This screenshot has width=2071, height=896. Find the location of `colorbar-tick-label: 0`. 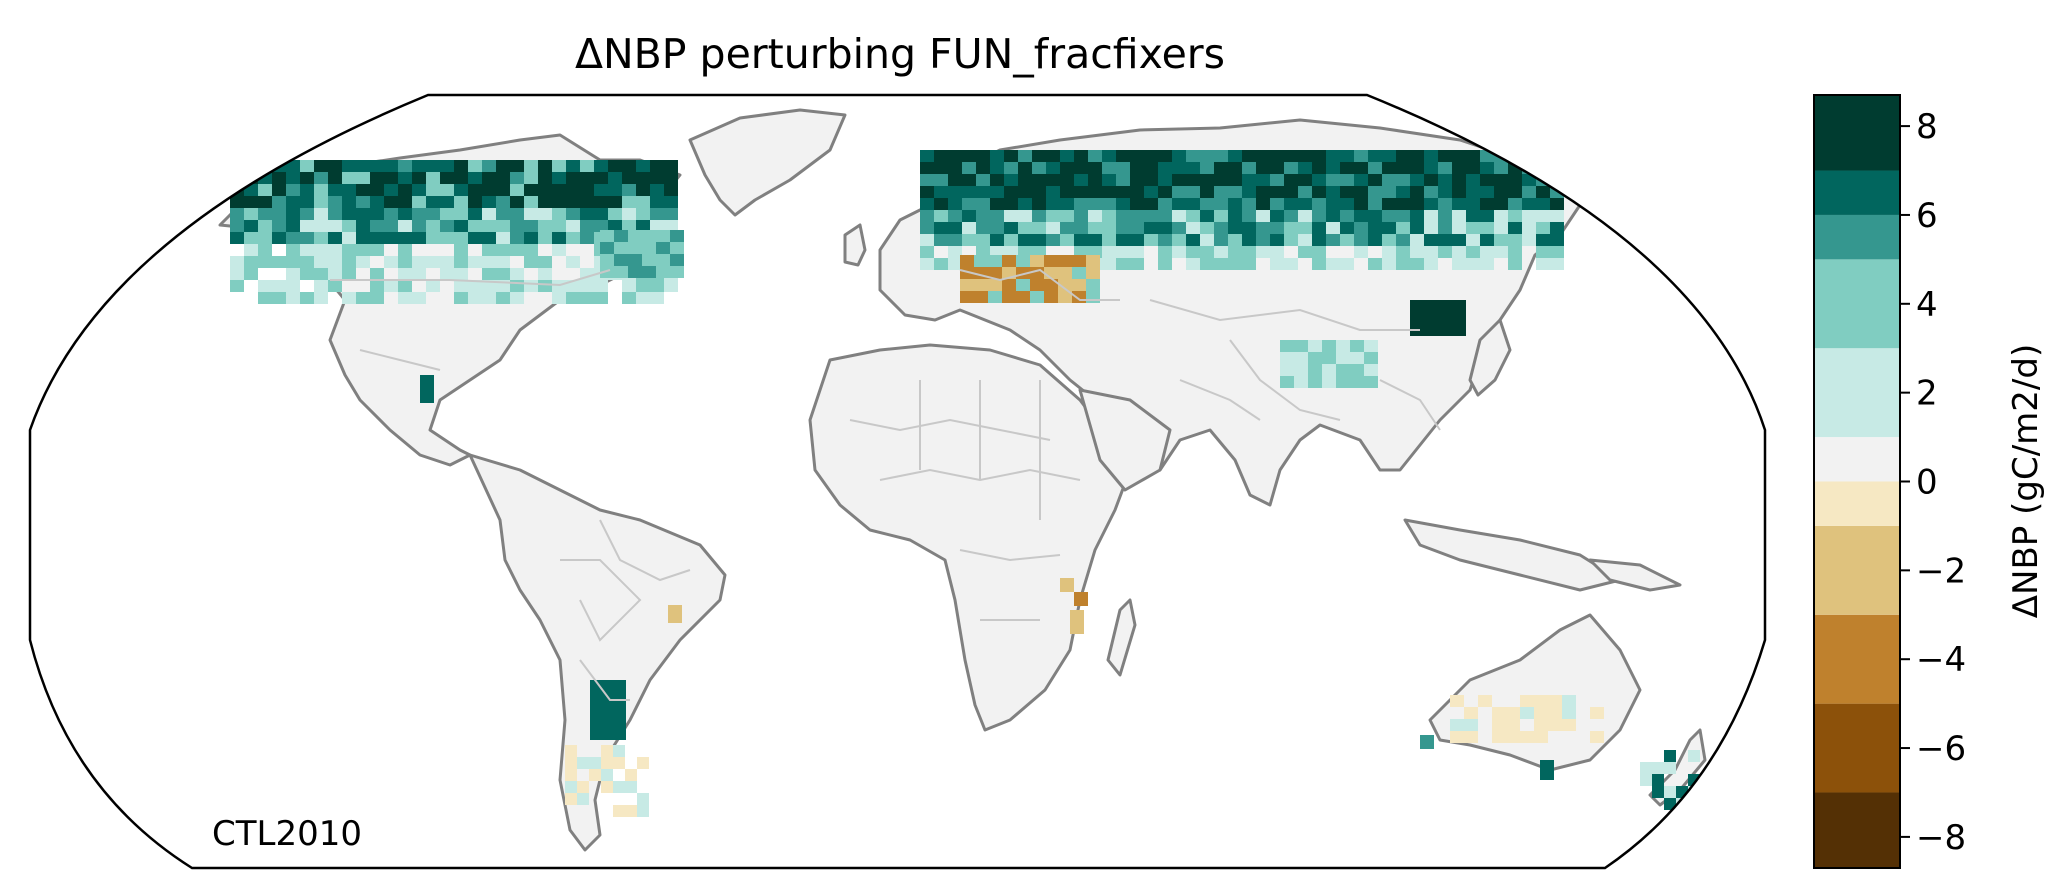

colorbar-tick-label: 0 is located at coordinates (1927, 483).